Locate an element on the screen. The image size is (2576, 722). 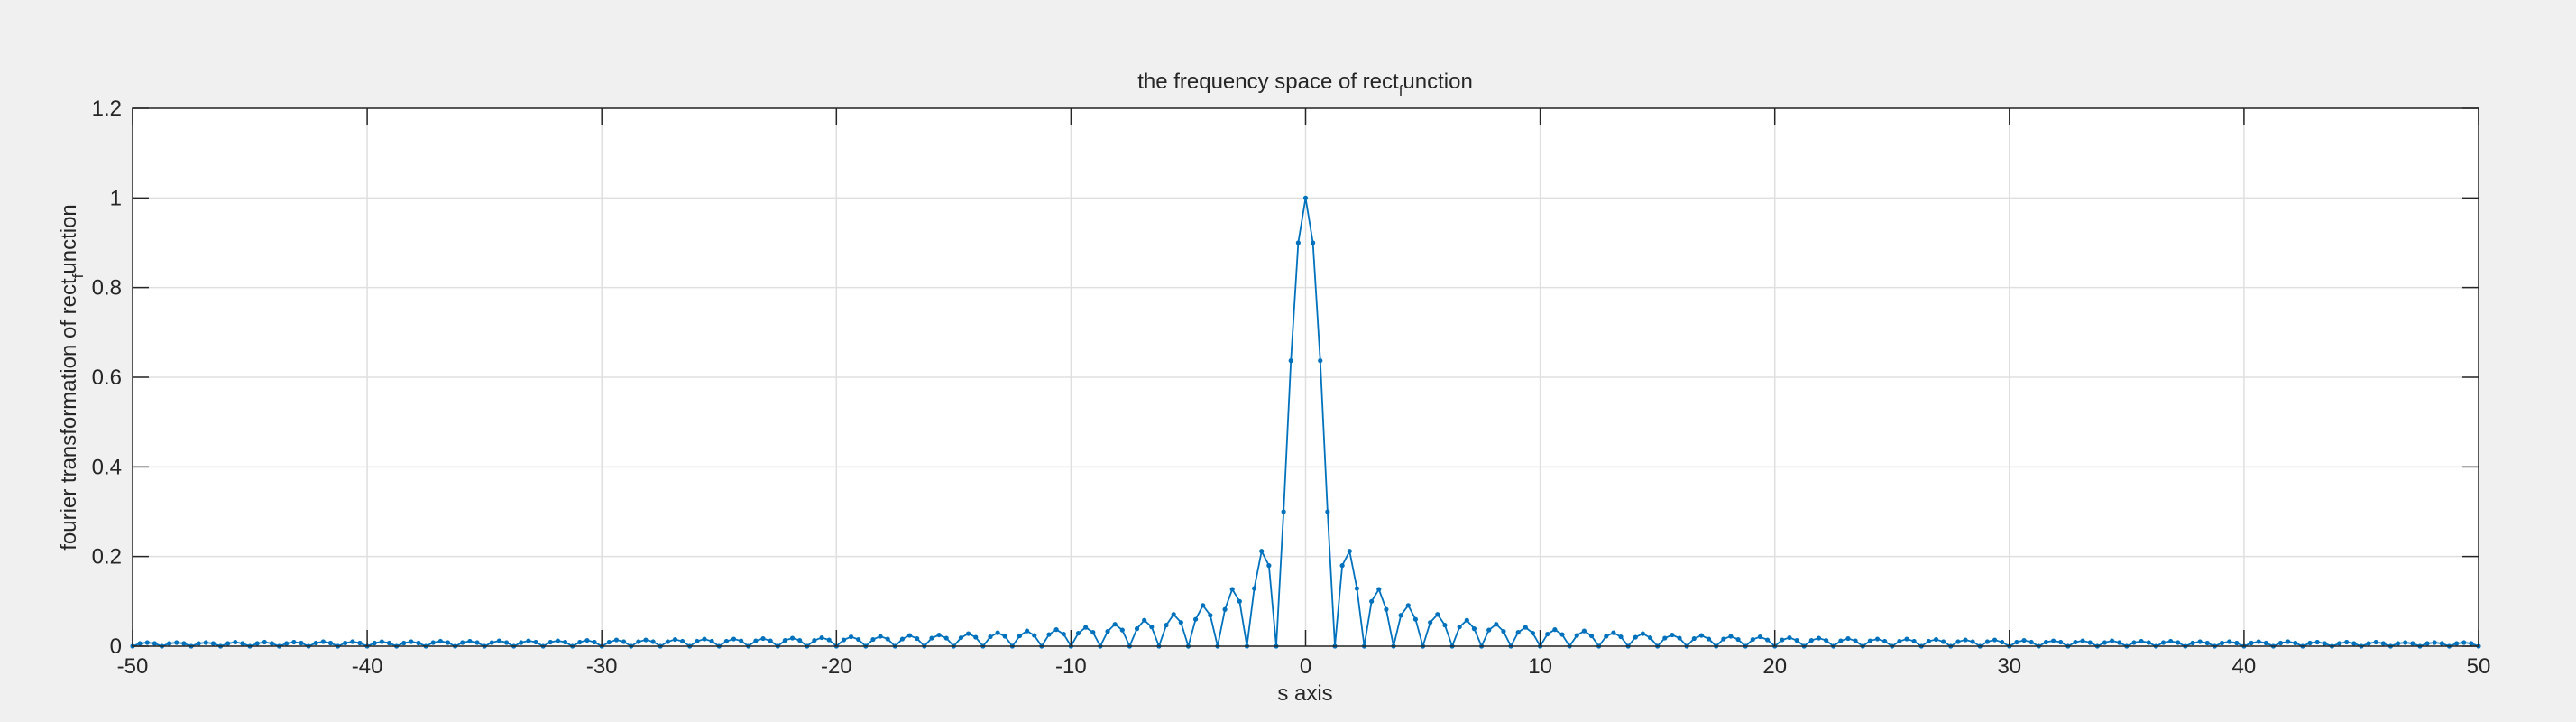
y-label-subscript: f is located at coordinates (78, 275).